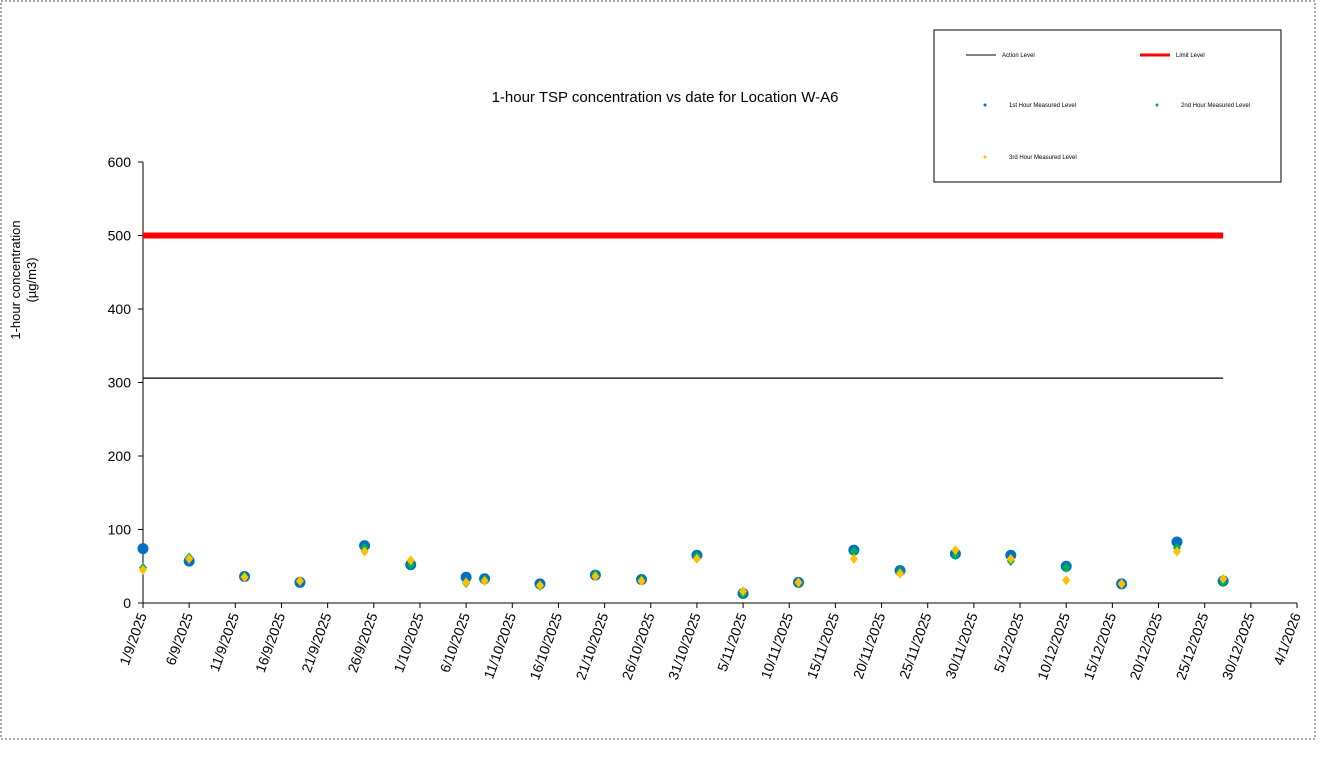 The width and height of the screenshot is (1322, 757). What do you see at coordinates (224, 641) in the screenshot?
I see `x-tick-label: 11/9/2025` at bounding box center [224, 641].